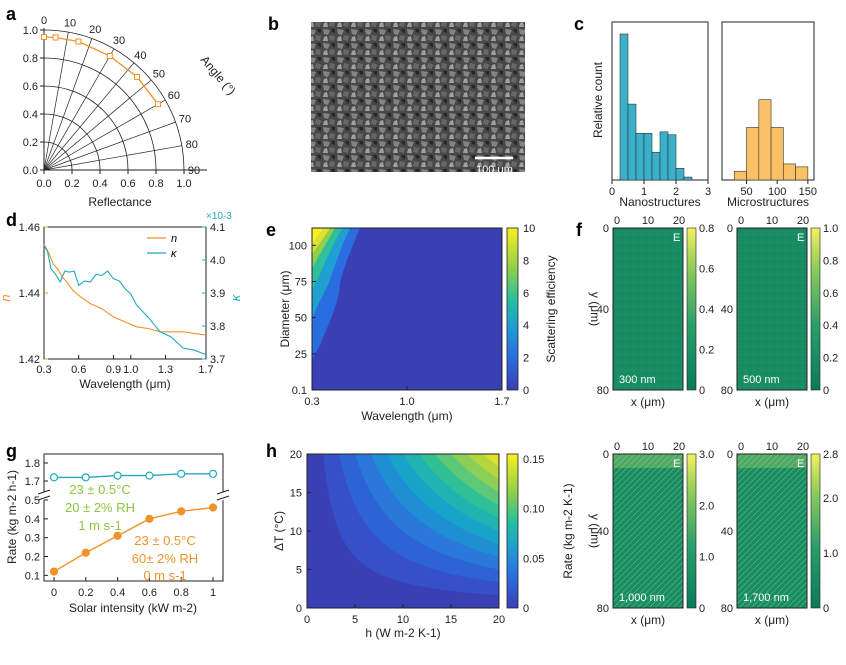 This screenshot has width=846, height=665. Describe the element at coordinates (706, 270) in the screenshot. I see `f-cb-tick-0-3: 0.6` at that location.